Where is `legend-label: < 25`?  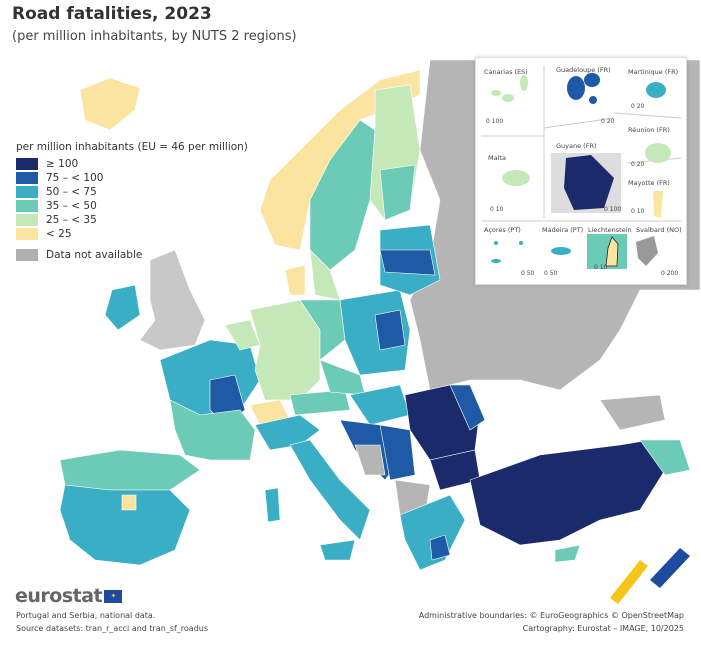 legend-label: < 25 is located at coordinates (59, 234).